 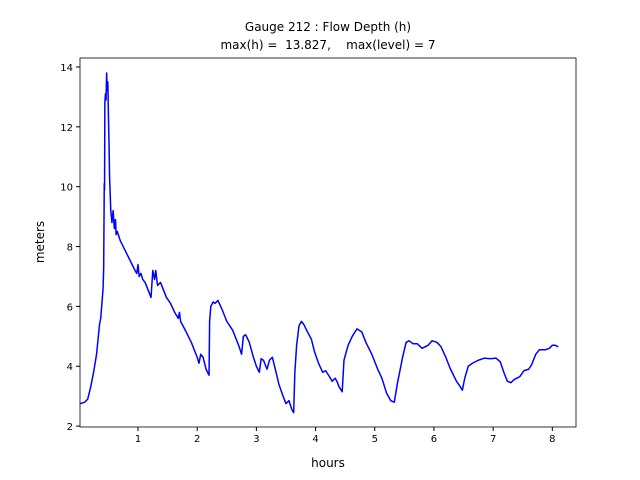 What do you see at coordinates (493, 439) in the screenshot?
I see `x-tick-label: 7` at bounding box center [493, 439].